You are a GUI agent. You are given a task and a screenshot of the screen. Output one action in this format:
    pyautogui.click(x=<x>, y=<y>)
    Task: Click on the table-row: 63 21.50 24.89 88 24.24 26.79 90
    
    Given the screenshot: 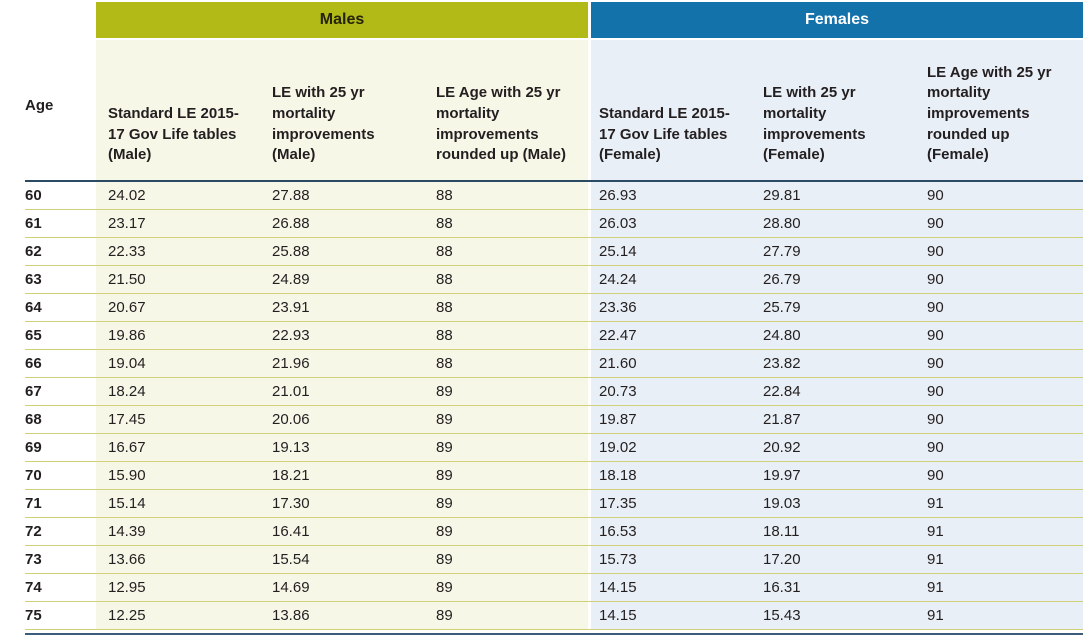 What is the action you would take?
    pyautogui.click(x=554, y=280)
    